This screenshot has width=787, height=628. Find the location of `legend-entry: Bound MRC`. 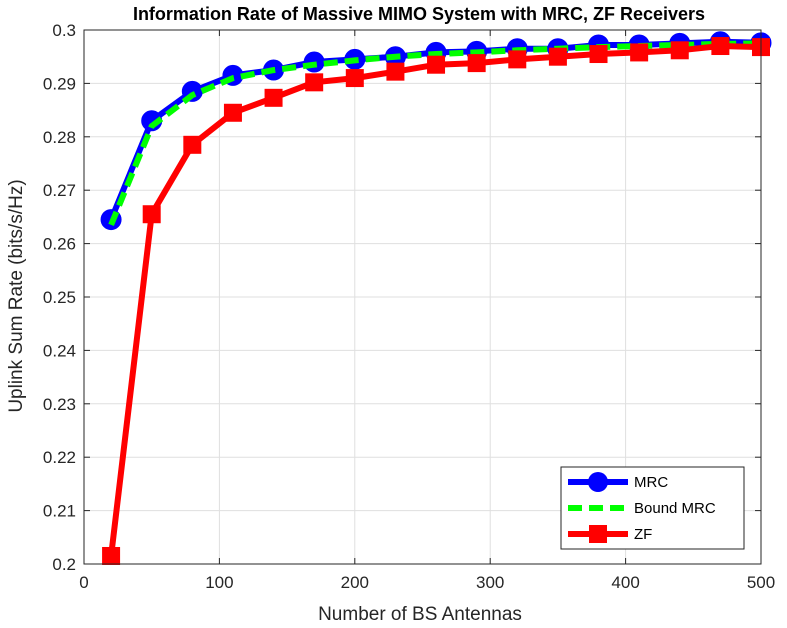

legend-entry: Bound MRC is located at coordinates (642, 508).